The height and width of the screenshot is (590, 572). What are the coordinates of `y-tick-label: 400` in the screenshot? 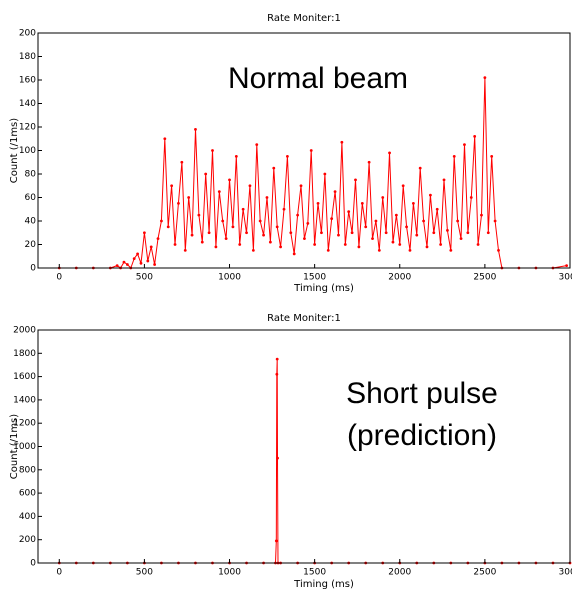 It's located at (27, 517).